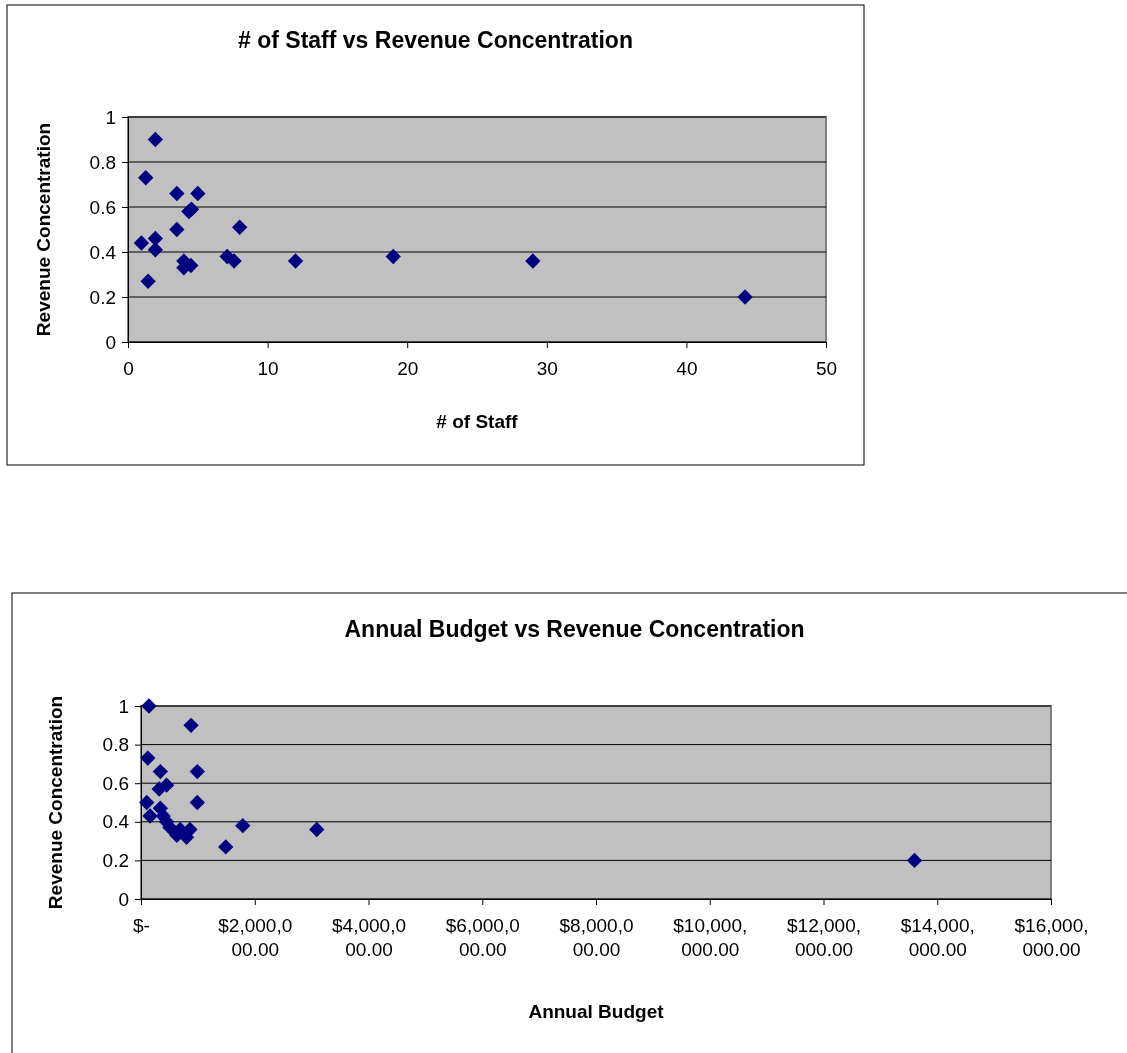  I want to click on x-tick-label: 10, so click(268, 369).